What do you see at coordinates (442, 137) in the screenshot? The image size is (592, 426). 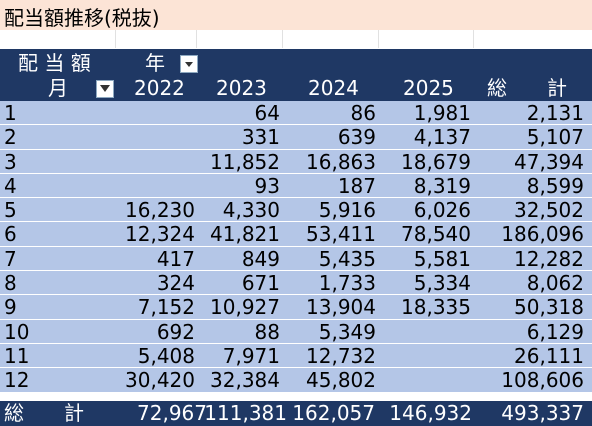 I see `value-cell: 4,137` at bounding box center [442, 137].